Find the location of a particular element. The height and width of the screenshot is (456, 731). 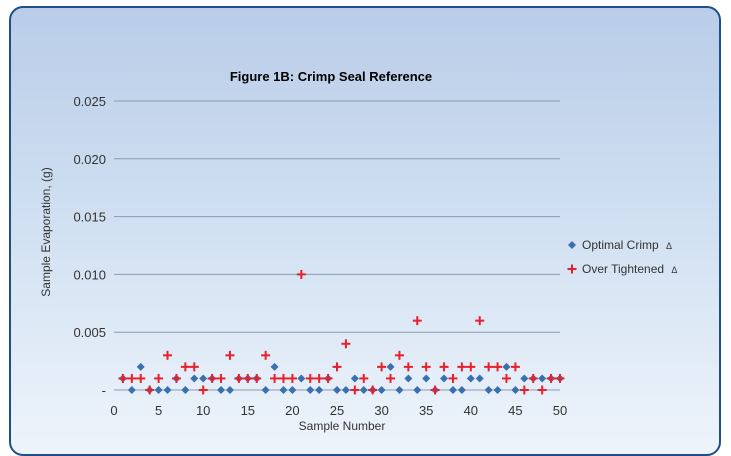

y-tick-label: 0.005 is located at coordinates (89, 332).